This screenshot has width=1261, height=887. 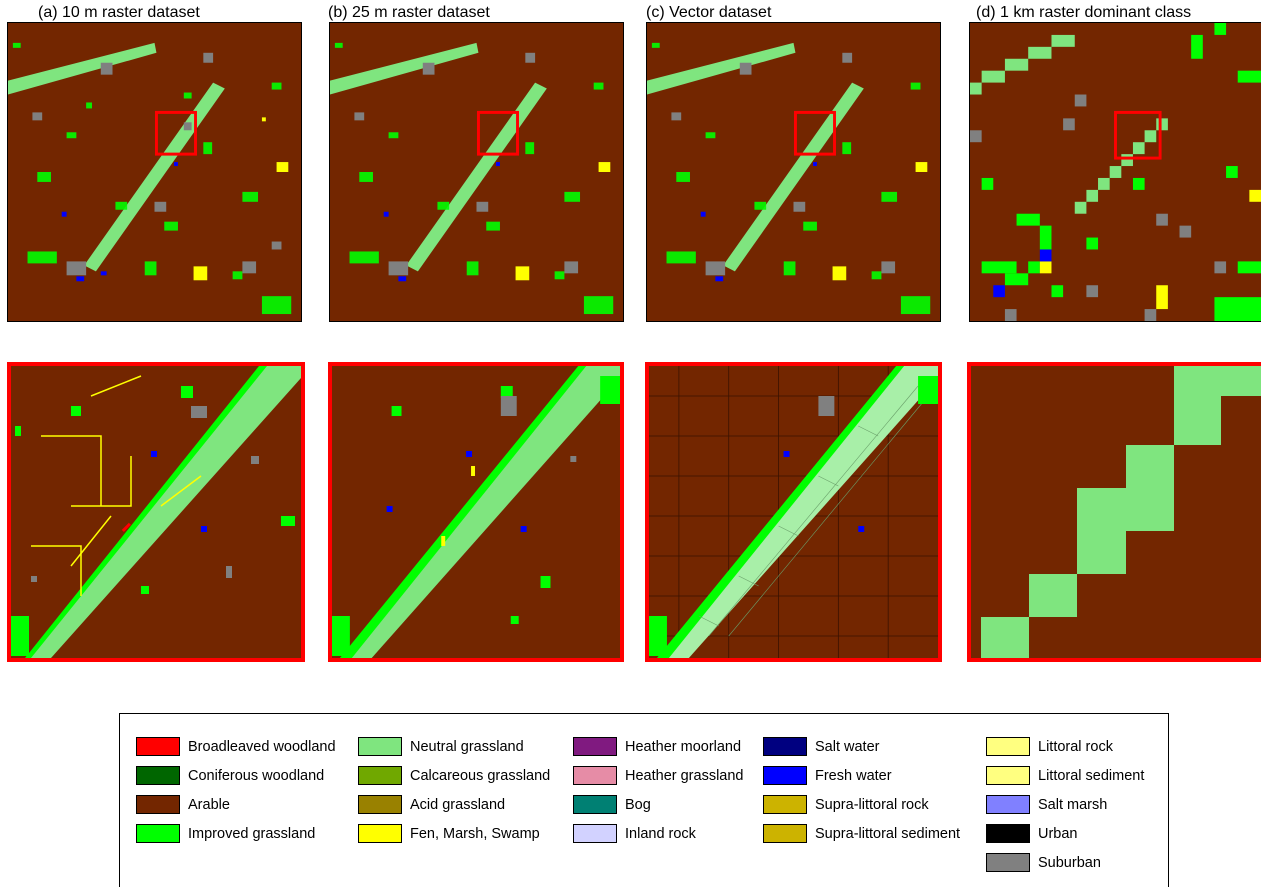 What do you see at coordinates (683, 746) in the screenshot?
I see `legend-label: Heather moorland` at bounding box center [683, 746].